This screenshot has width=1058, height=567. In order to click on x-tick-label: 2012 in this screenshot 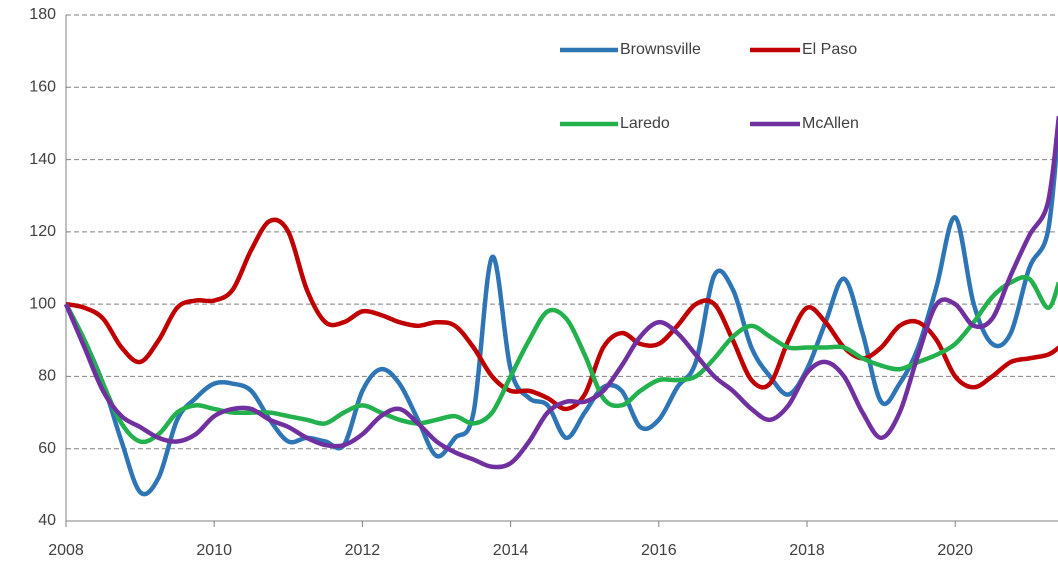, I will do `click(363, 550)`.